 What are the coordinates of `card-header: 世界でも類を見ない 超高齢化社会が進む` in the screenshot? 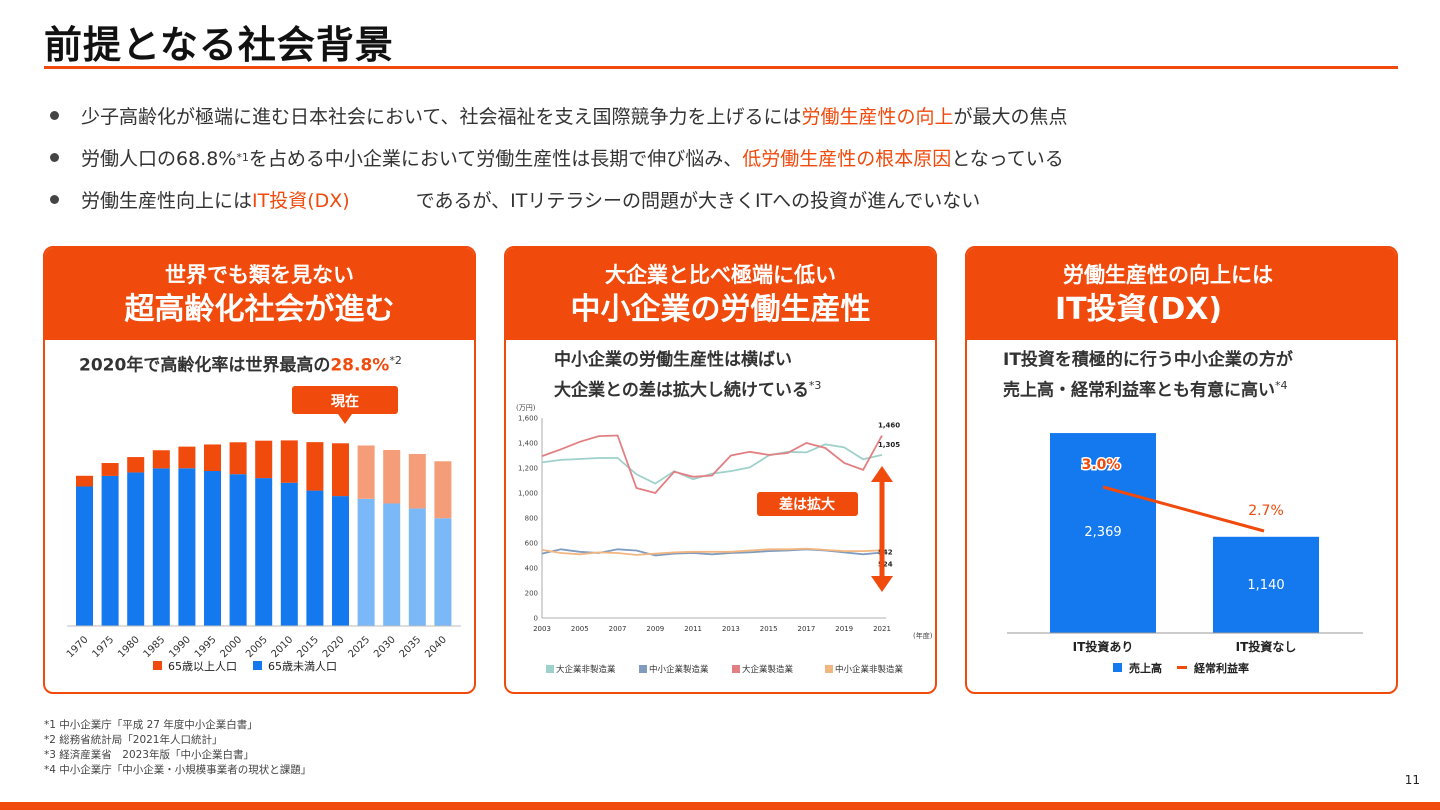 It's located at (259, 294).